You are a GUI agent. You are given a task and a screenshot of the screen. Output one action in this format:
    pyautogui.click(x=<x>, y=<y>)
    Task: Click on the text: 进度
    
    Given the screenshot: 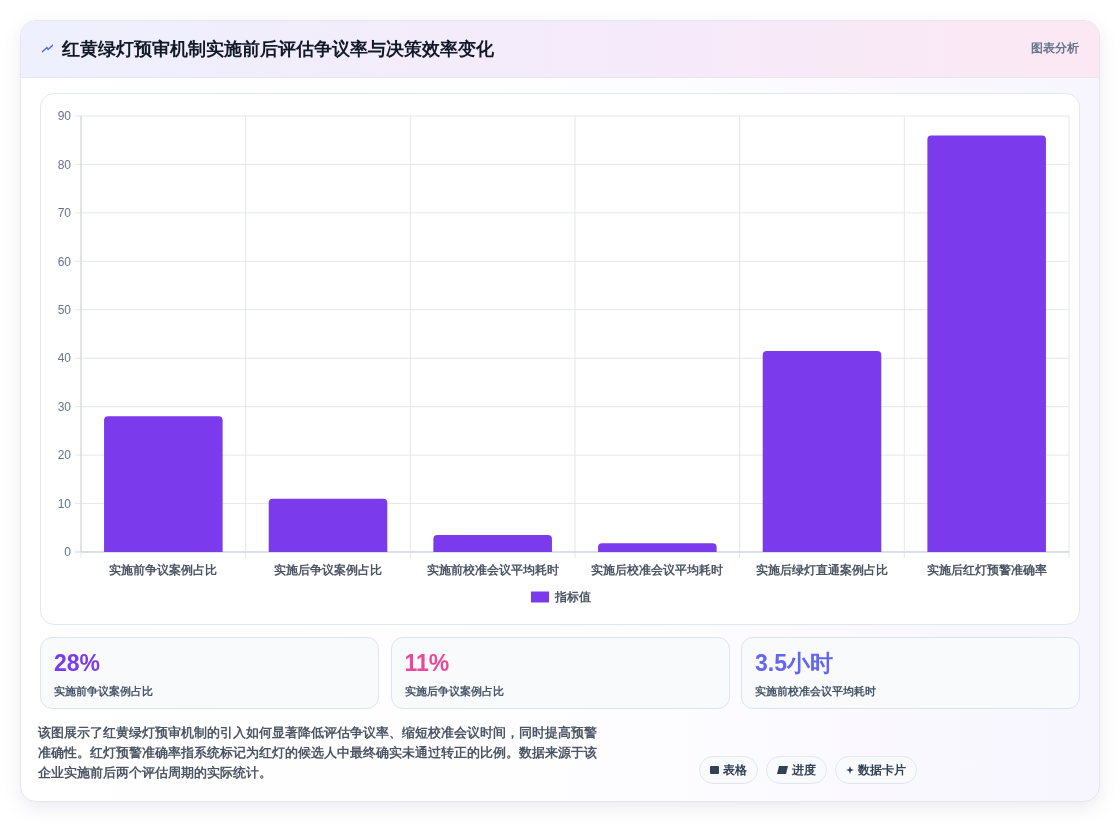 What is the action you would take?
    pyautogui.click(x=804, y=770)
    